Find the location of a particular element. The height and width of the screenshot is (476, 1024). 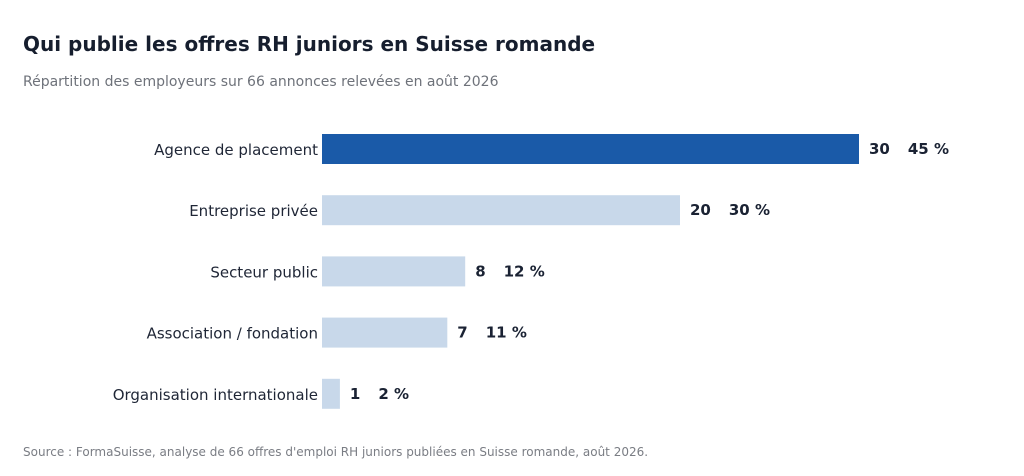

percent-label-entreprise-privee: 30 % is located at coordinates (749, 210).